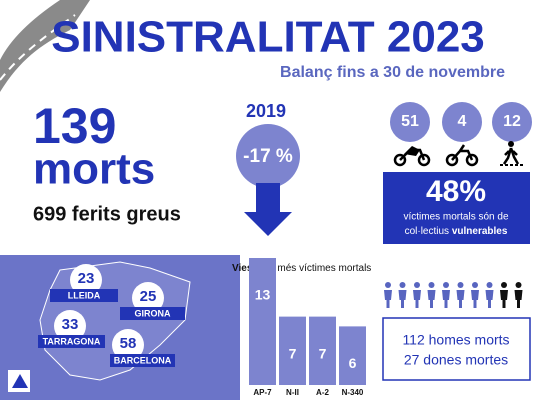 The image size is (533, 400). I want to click on province-count: 33, so click(70, 324).